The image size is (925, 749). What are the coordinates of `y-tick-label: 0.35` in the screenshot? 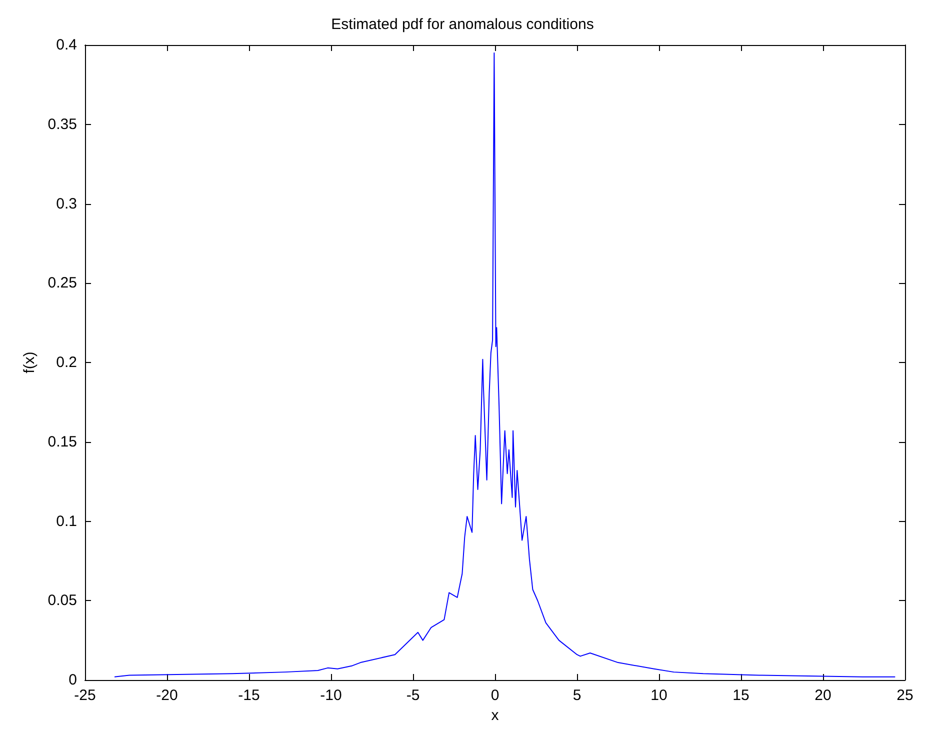 It's located at (62, 124).